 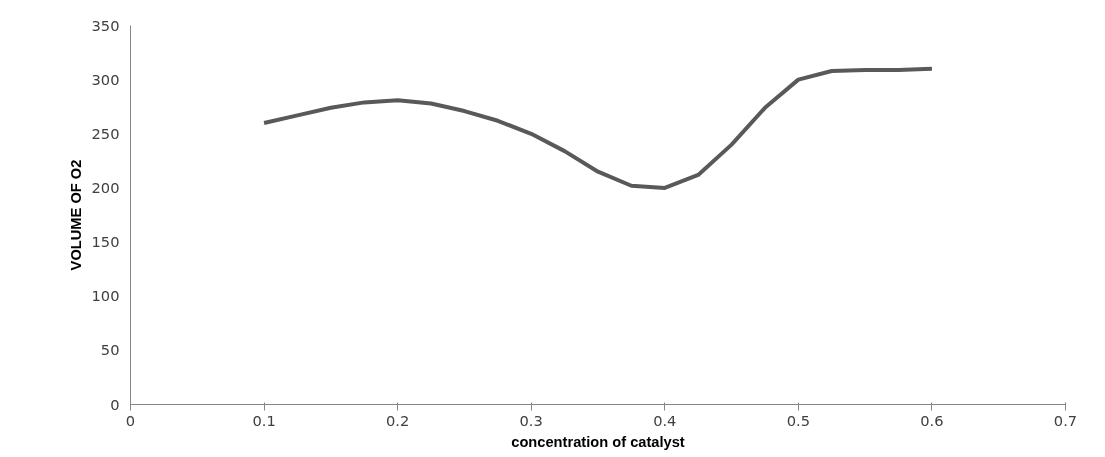 I want to click on x-tick-label: 0.7, so click(x=1065, y=420).